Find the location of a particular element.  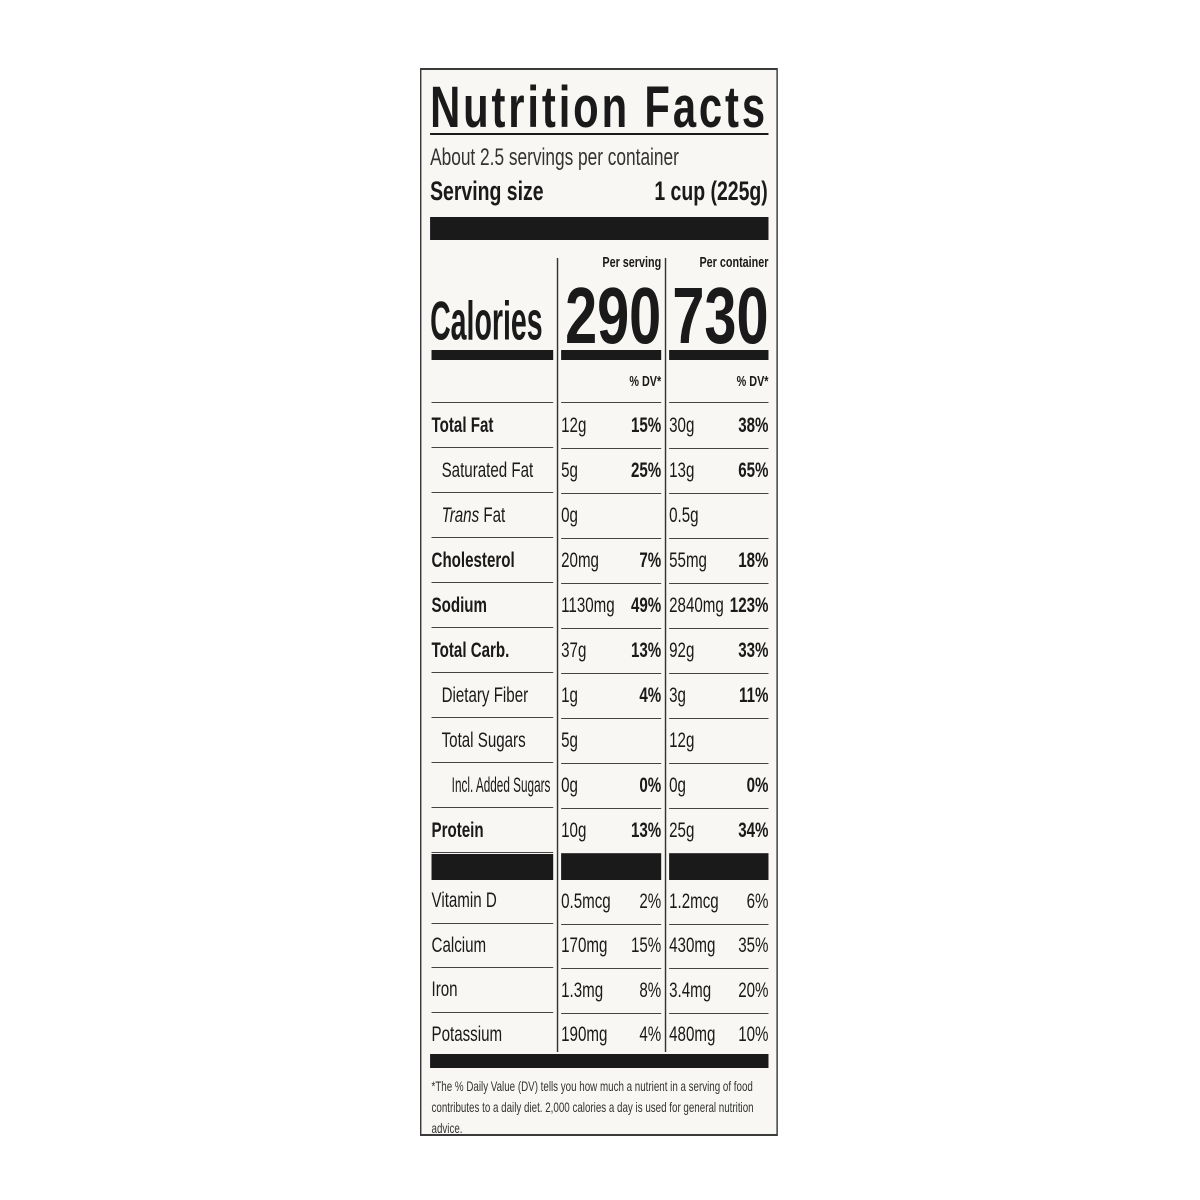

nutrient-serving-cell: 1g 4% is located at coordinates (611, 696).